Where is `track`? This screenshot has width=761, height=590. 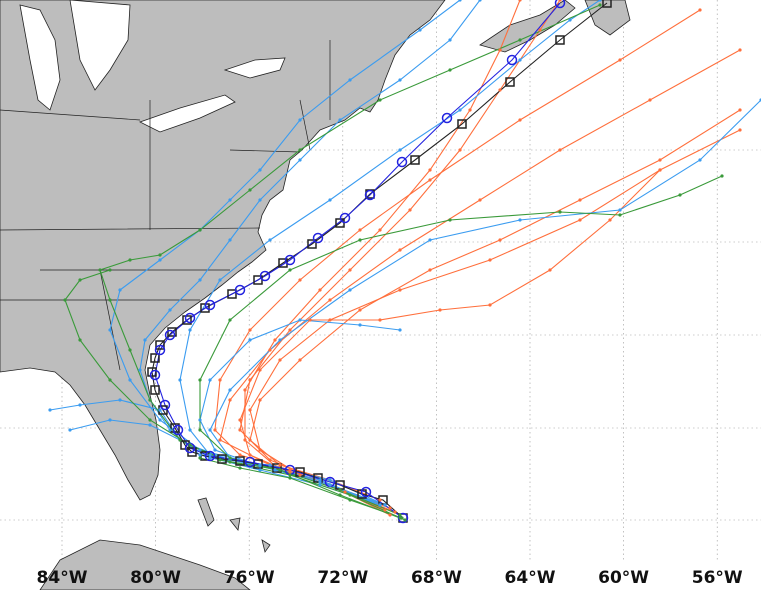 track is located at coordinates (301, 488).